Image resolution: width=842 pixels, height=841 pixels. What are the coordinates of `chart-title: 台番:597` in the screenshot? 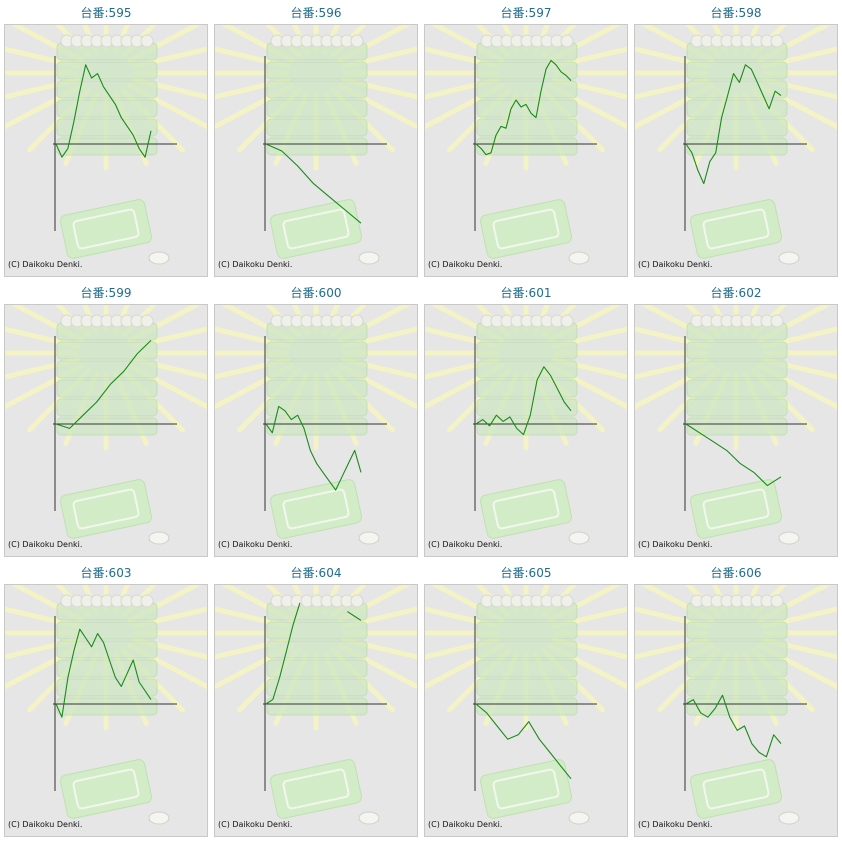 It's located at (526, 13).